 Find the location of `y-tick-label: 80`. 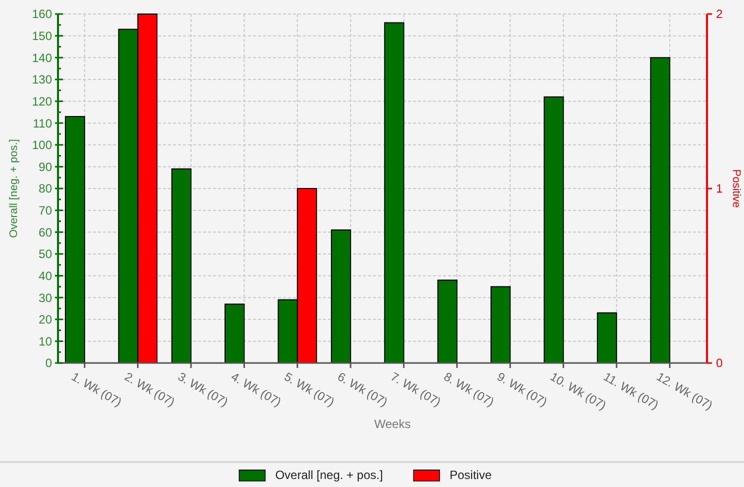

y-tick-label: 80 is located at coordinates (45, 189).